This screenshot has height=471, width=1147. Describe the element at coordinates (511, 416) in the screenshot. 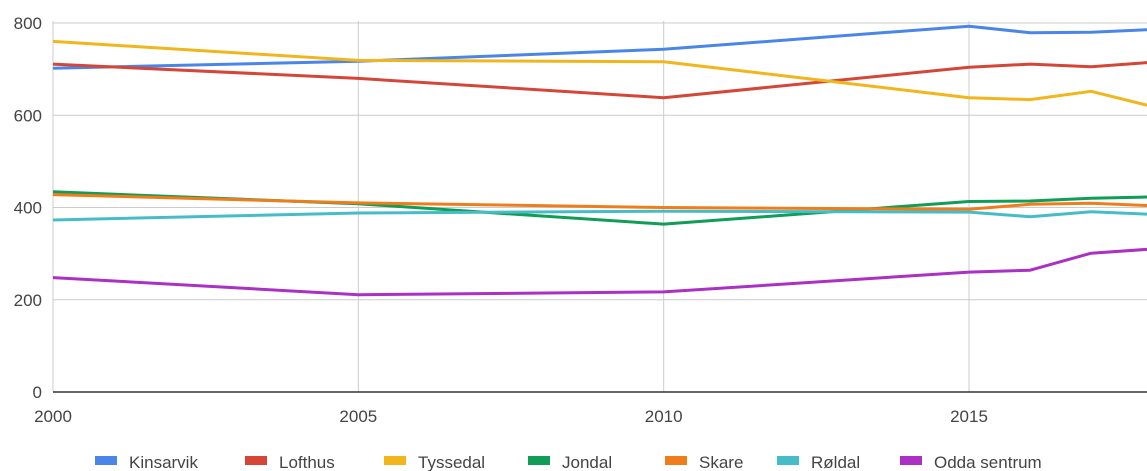

I see `x-axis-tick-labels: 2000 2005 2010 2015` at that location.